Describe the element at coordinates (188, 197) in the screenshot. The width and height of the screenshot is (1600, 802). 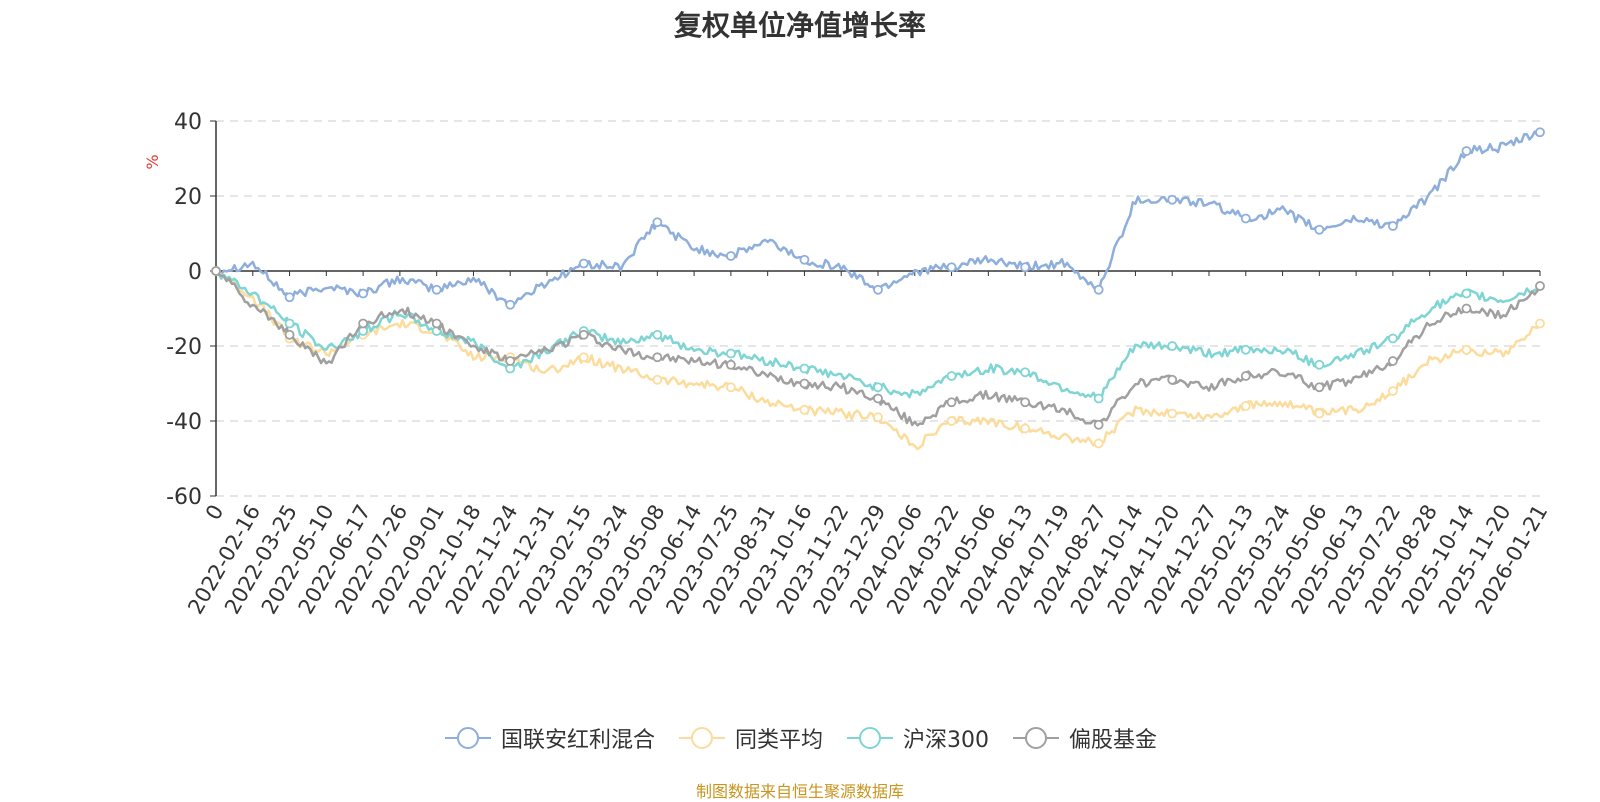
I see `y-tick-label: 20` at that location.